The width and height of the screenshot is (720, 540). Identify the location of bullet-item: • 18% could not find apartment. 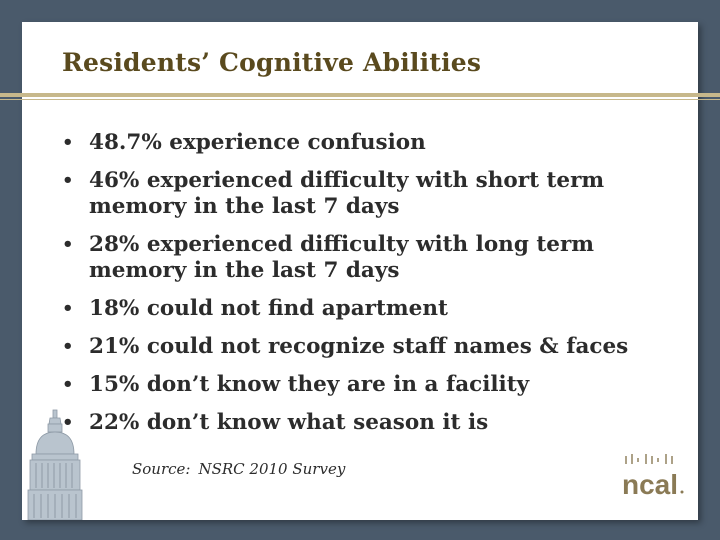
(372, 309).